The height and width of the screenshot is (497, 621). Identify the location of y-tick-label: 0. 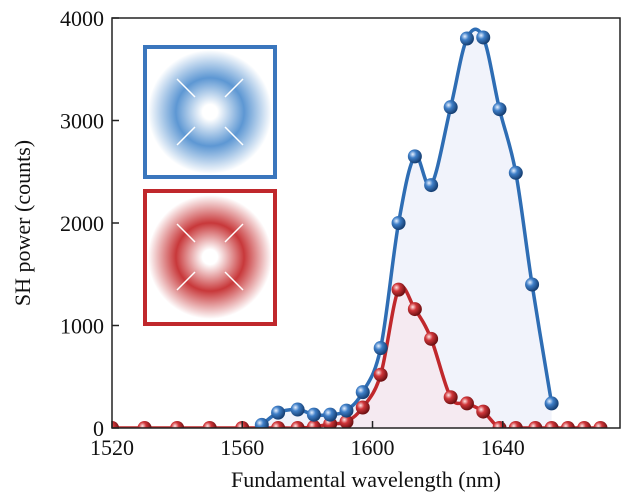
(98, 428).